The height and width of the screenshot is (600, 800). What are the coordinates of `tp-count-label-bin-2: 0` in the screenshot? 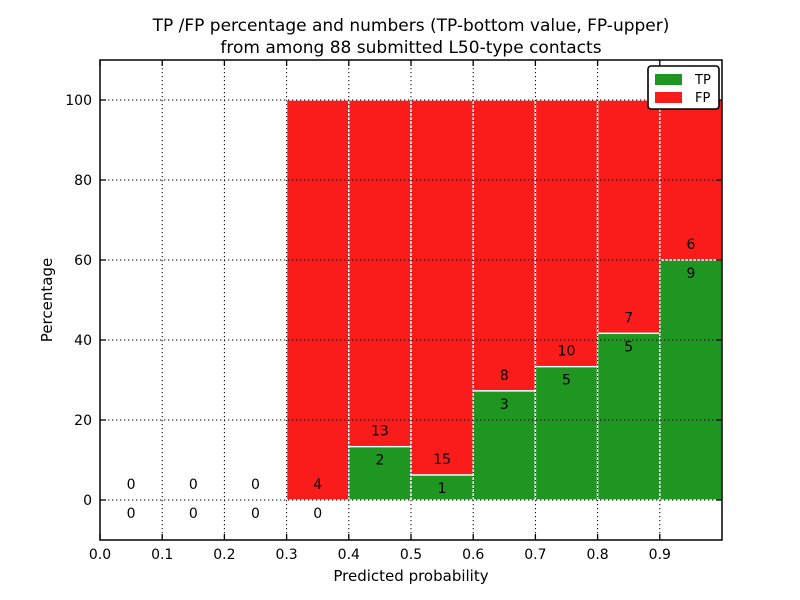 It's located at (255, 514).